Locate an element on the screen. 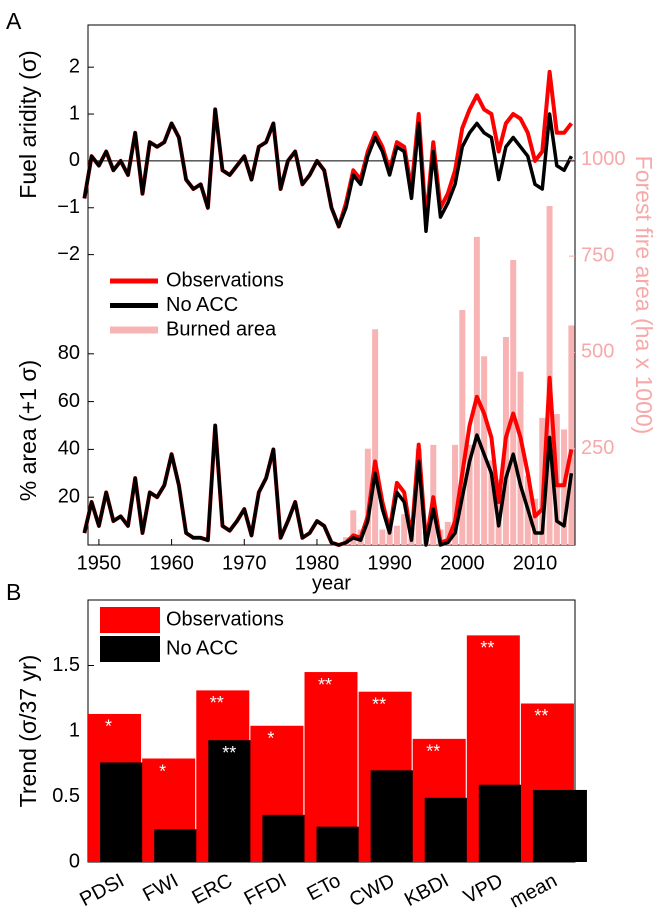  x-tick-label: CWD is located at coordinates (372, 891).